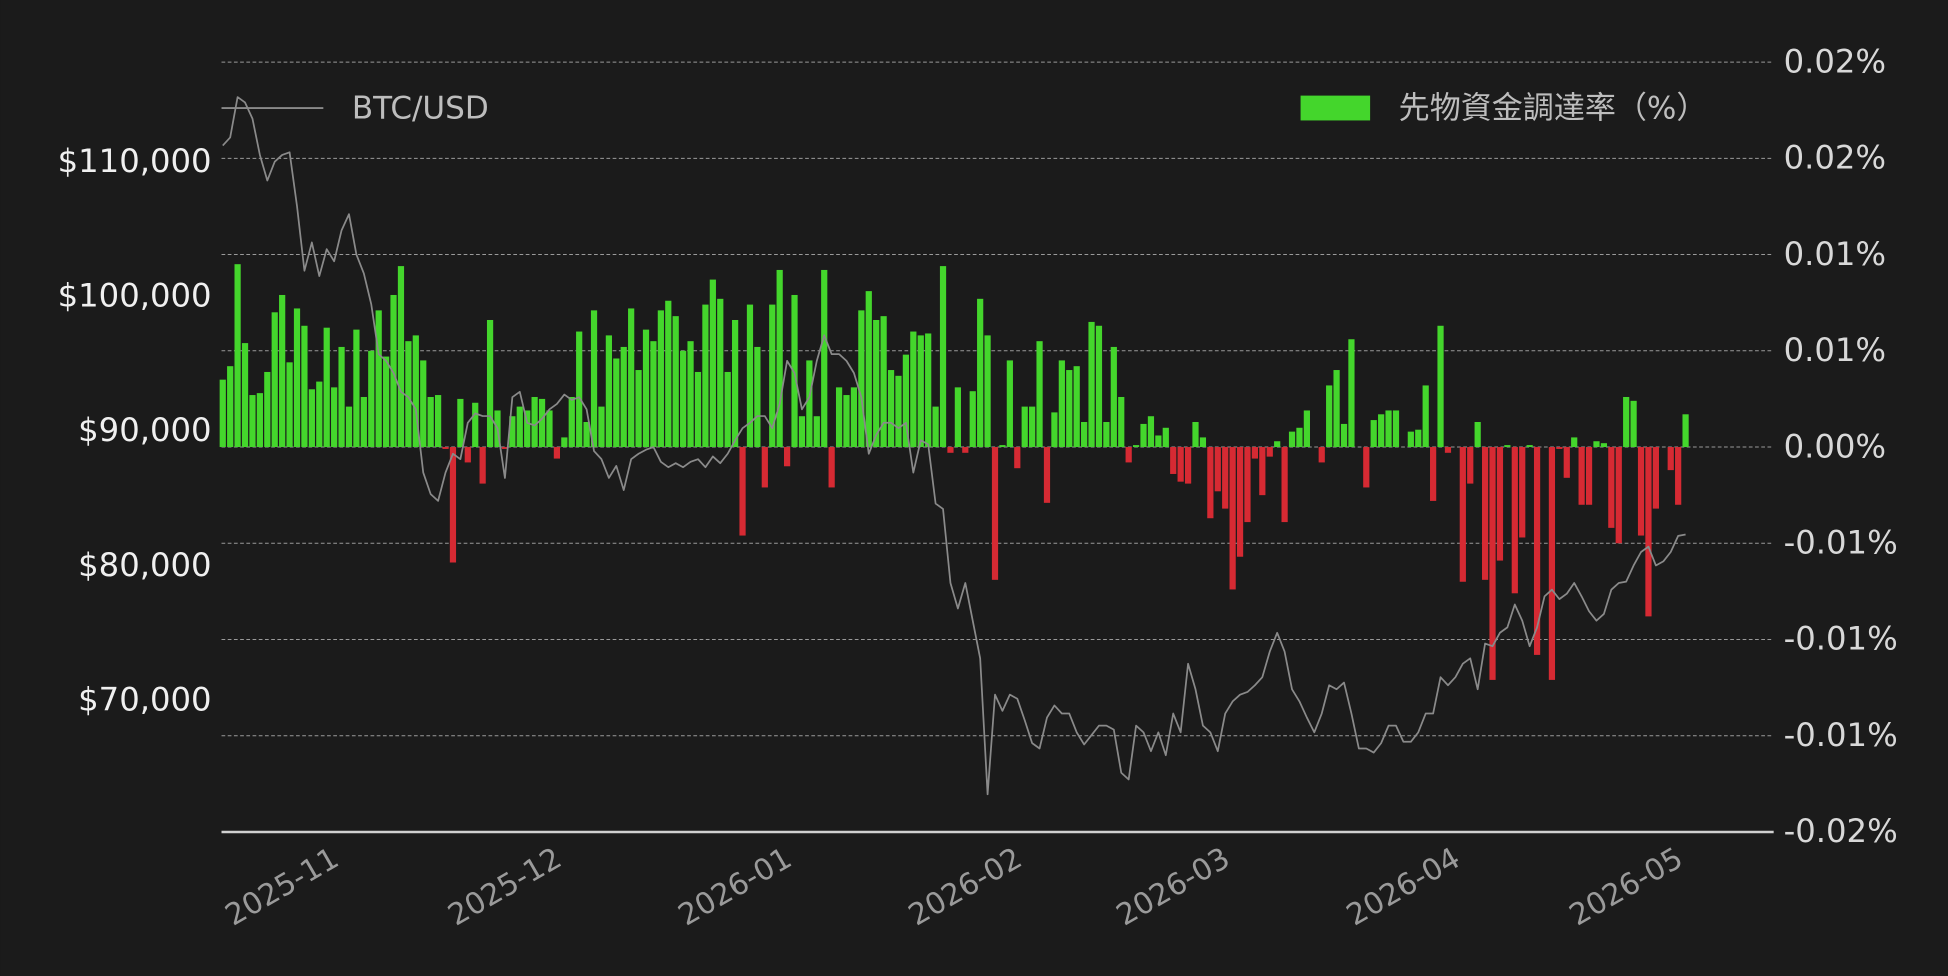 Image resolution: width=1948 pixels, height=976 pixels. What do you see at coordinates (1553, 108) in the screenshot?
I see `legend-label: 先物資金調達率（%）` at bounding box center [1553, 108].